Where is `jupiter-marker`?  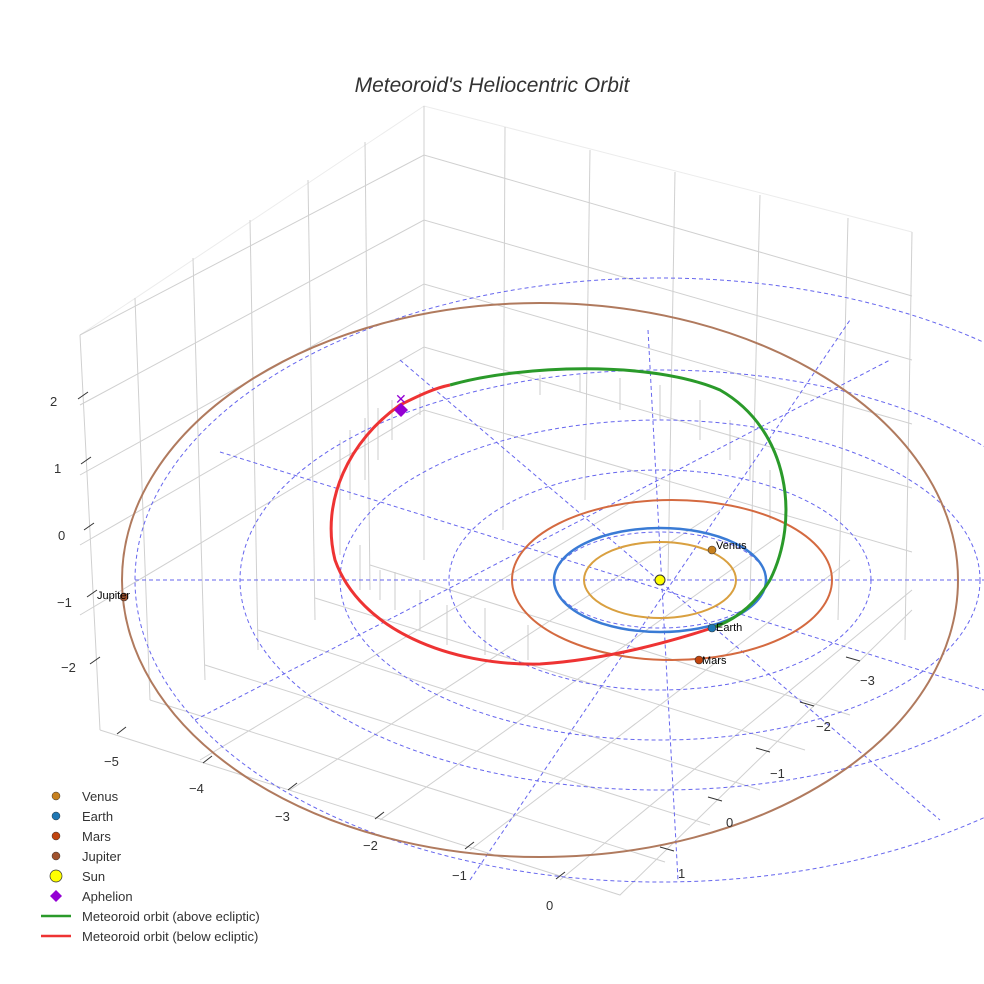
jupiter-marker is located at coordinates (124, 597).